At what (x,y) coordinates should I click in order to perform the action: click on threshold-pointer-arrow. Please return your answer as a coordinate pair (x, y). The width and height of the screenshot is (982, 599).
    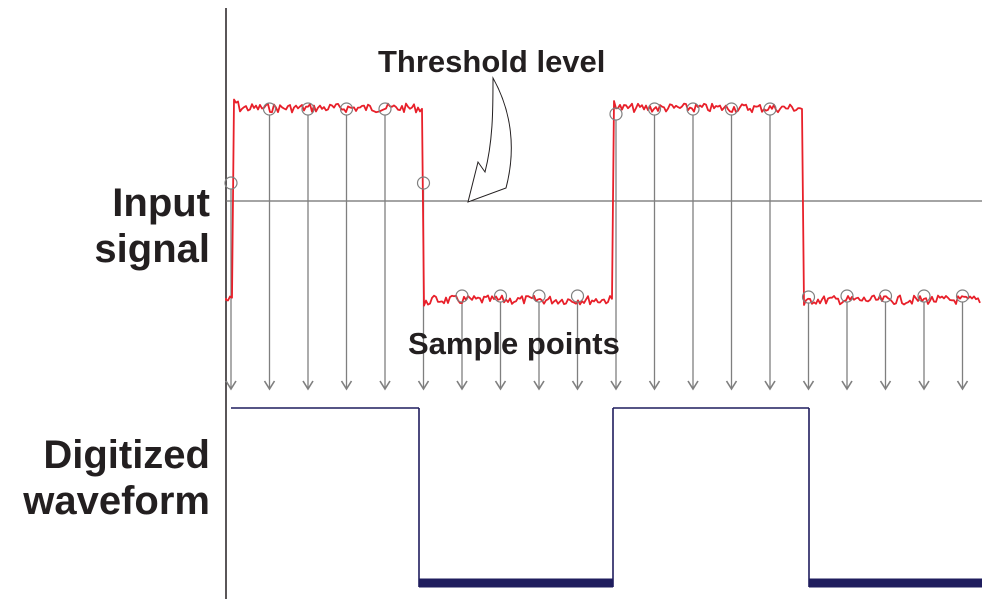
    Looking at the image, I should click on (489, 139).